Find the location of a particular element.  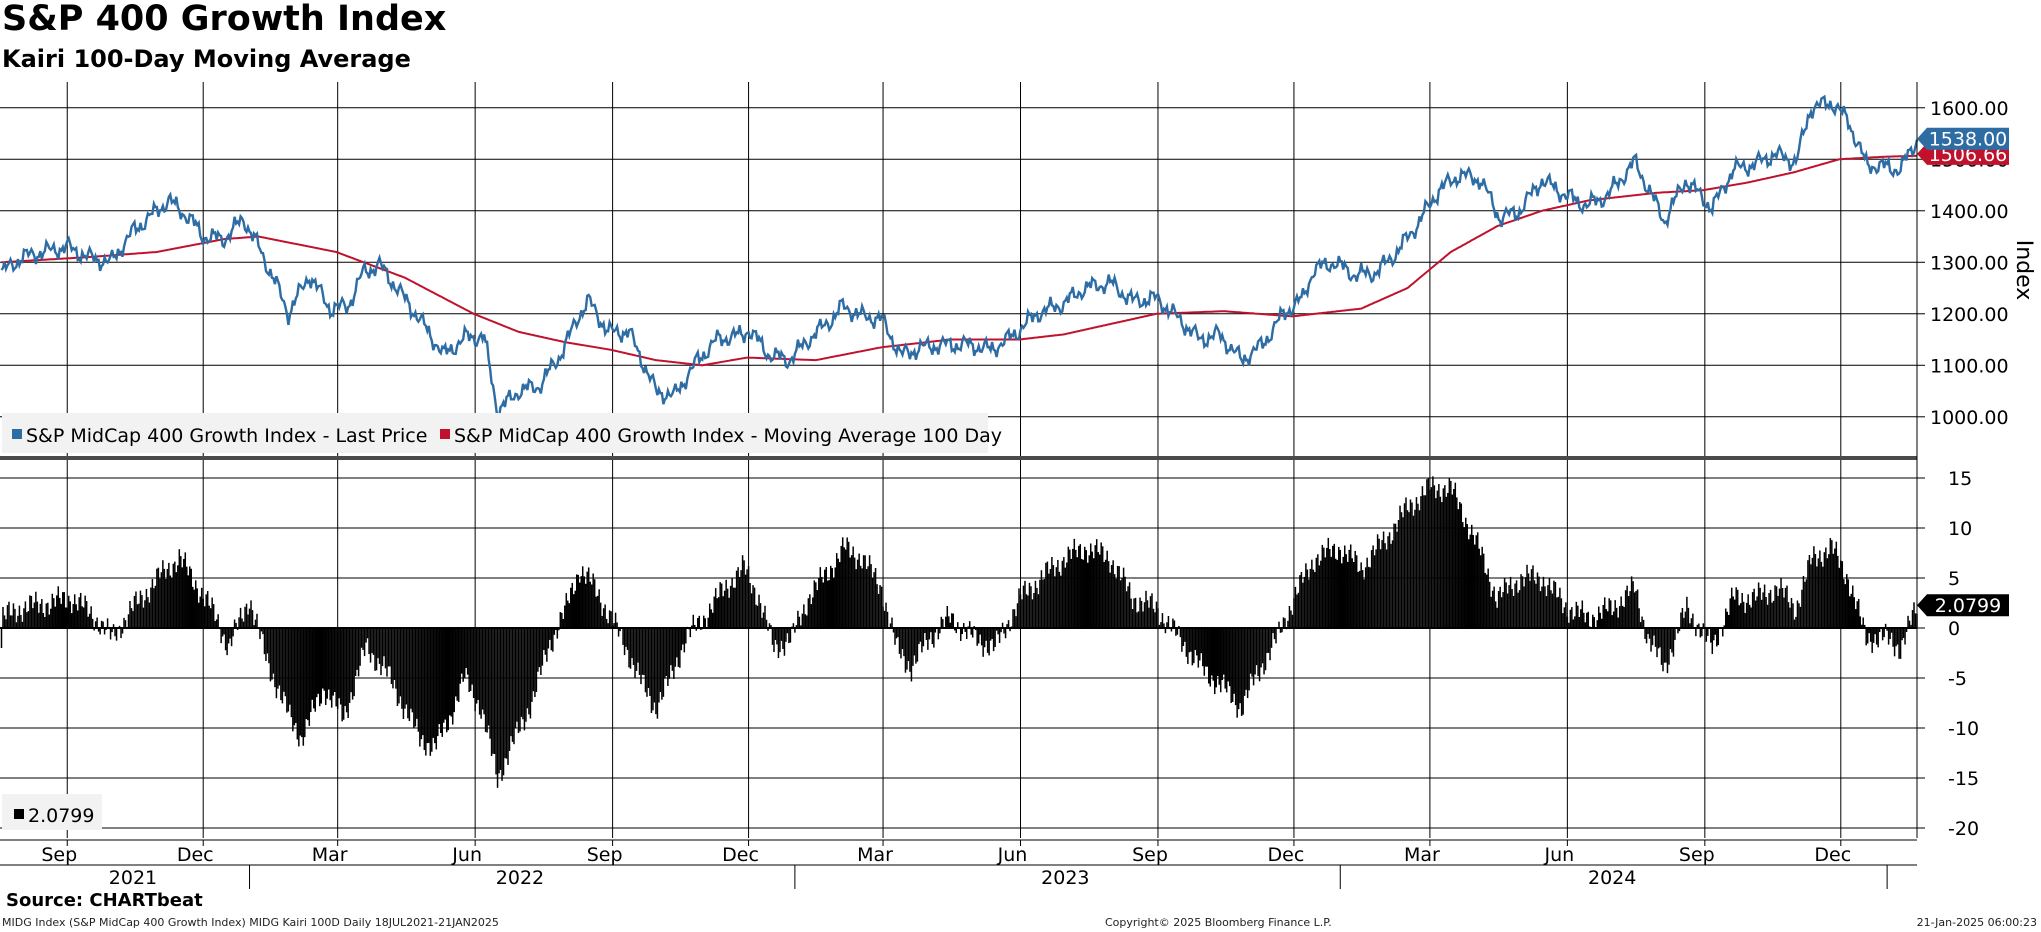

panel-divider is located at coordinates (958, 458).